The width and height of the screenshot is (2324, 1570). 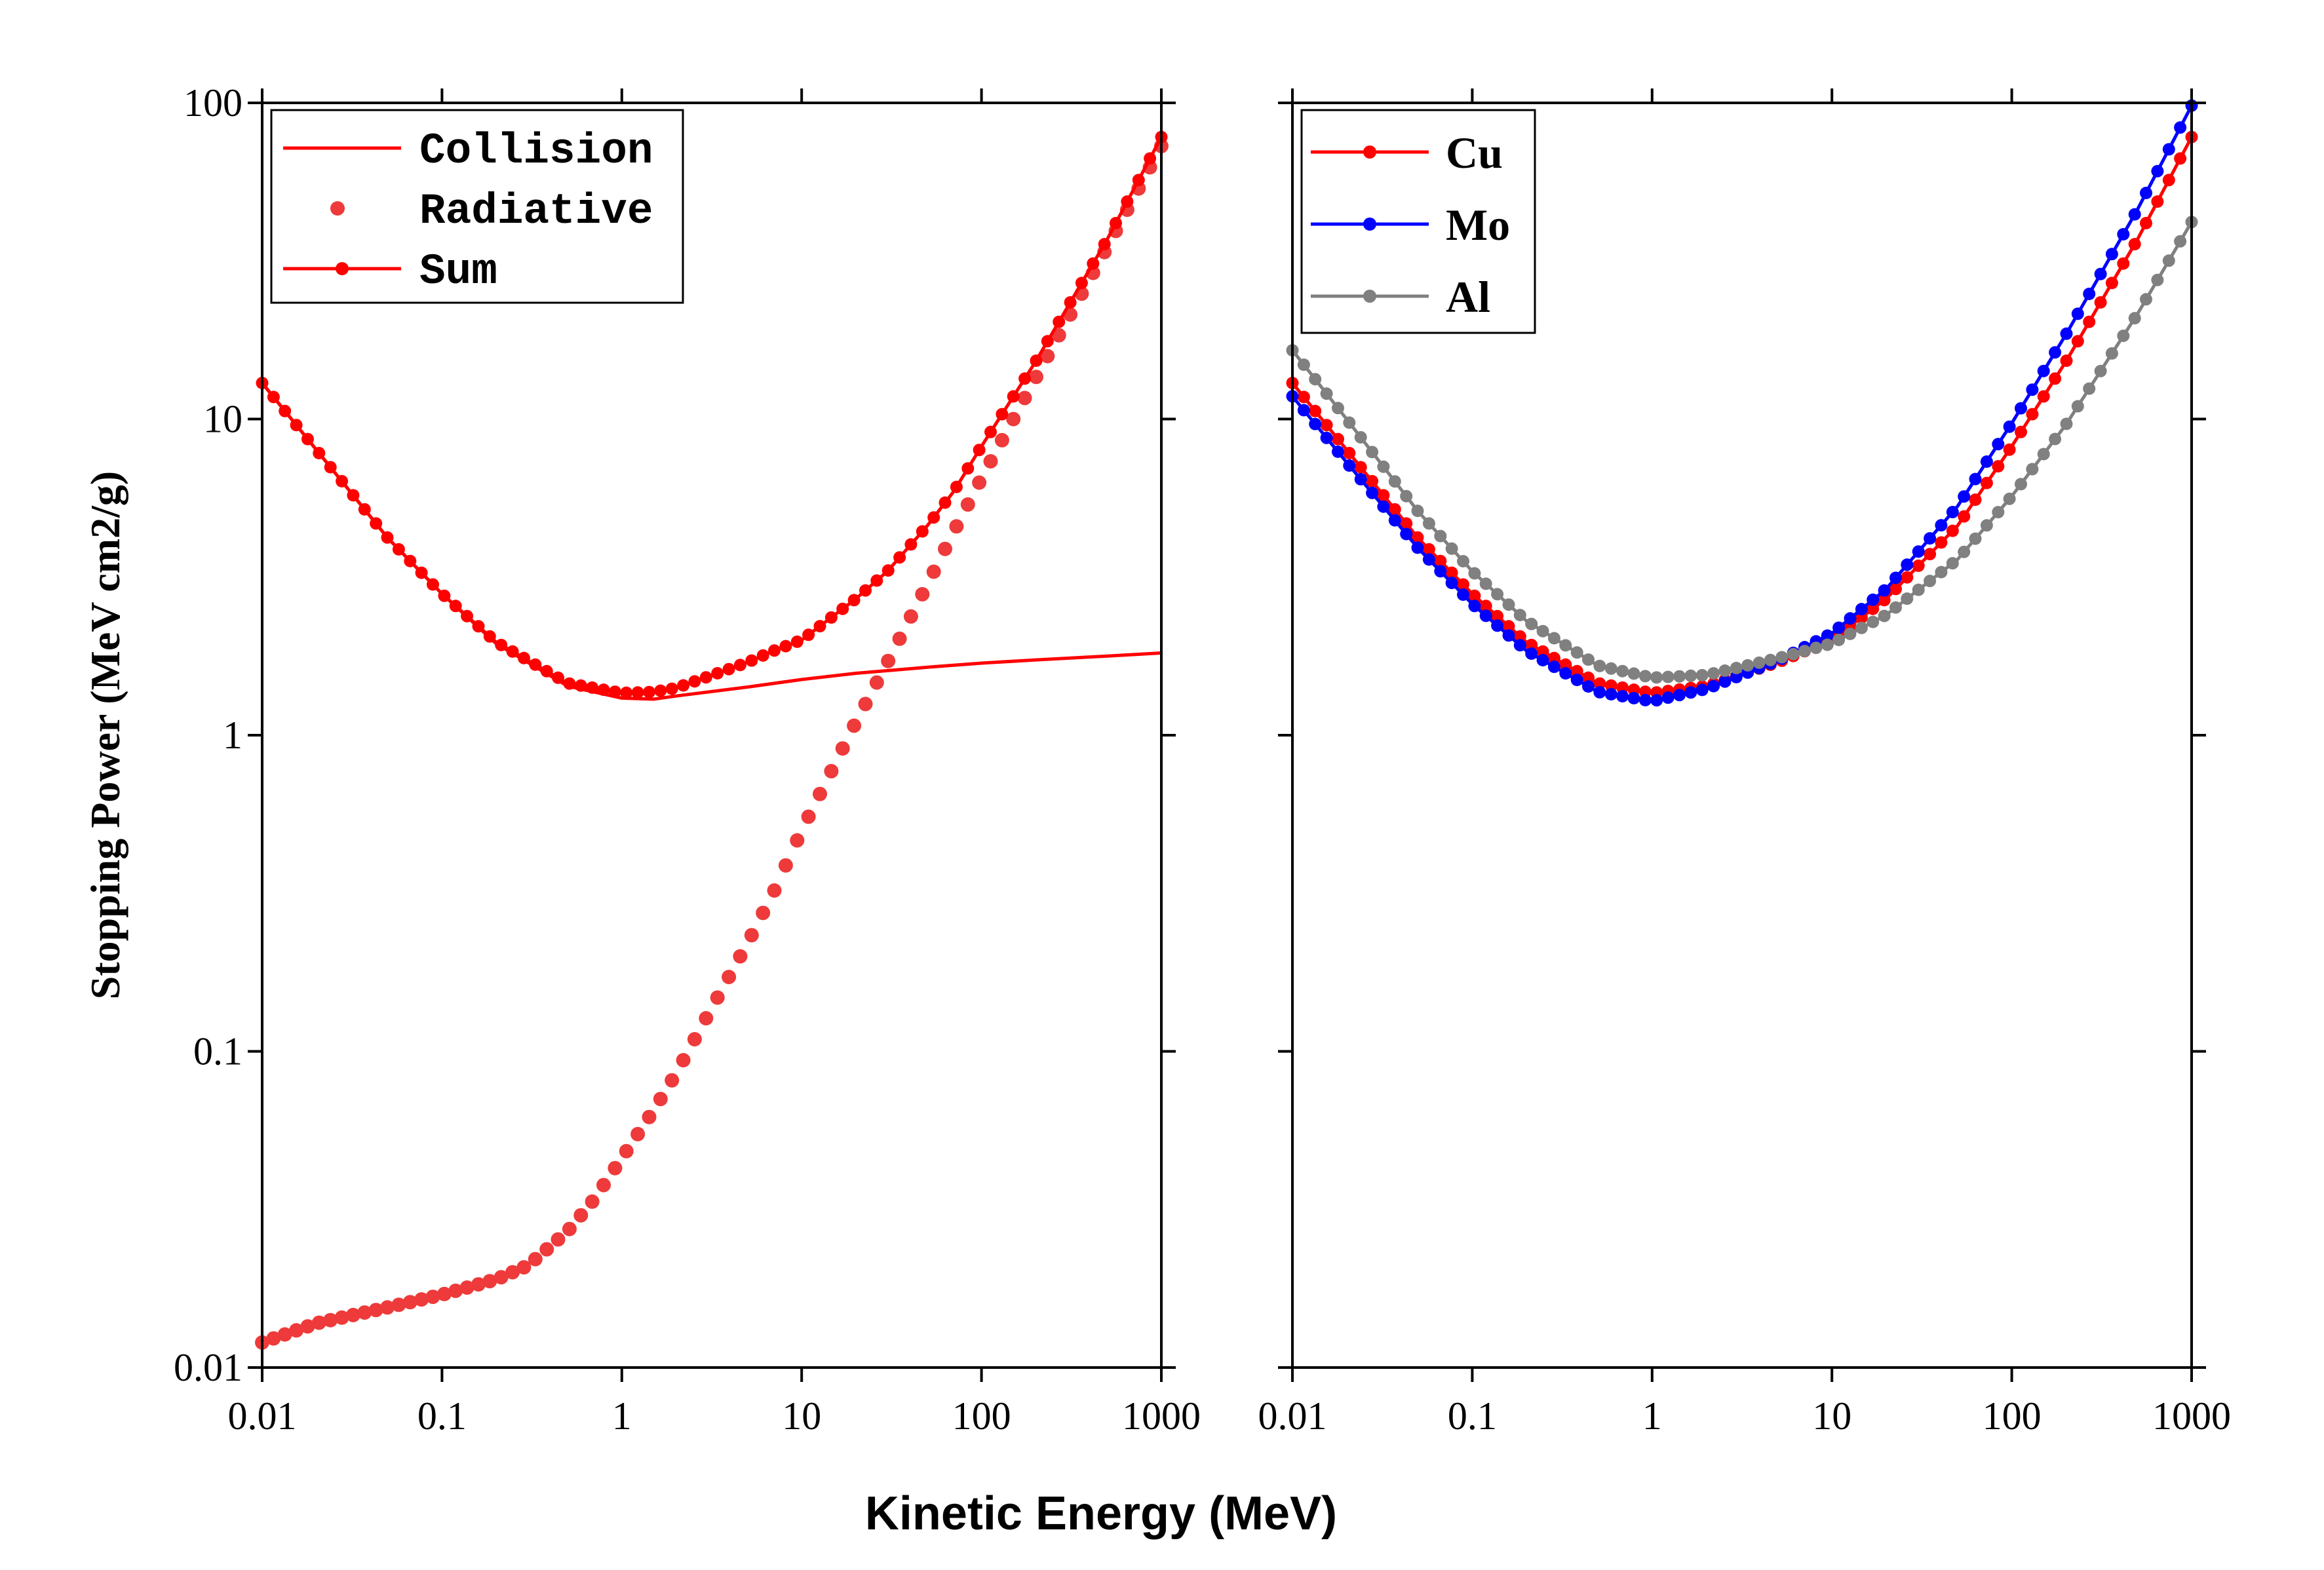 What do you see at coordinates (536, 151) in the screenshot?
I see `legend-collision-label: Collision` at bounding box center [536, 151].